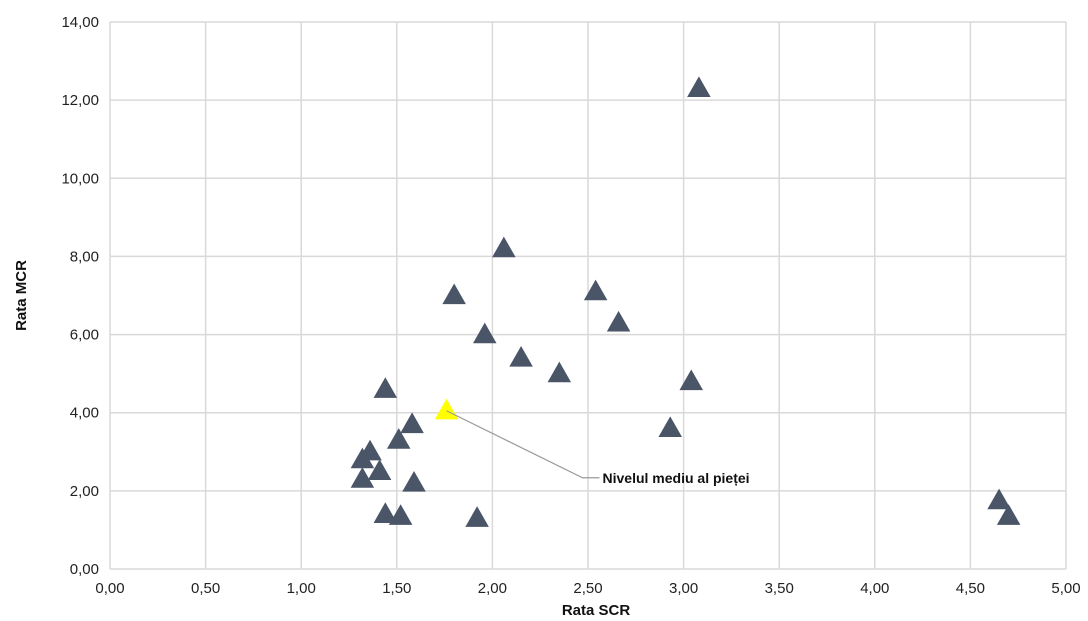 The image size is (1088, 621). Describe the element at coordinates (84, 569) in the screenshot. I see `y-tick-label: 0,00` at that location.